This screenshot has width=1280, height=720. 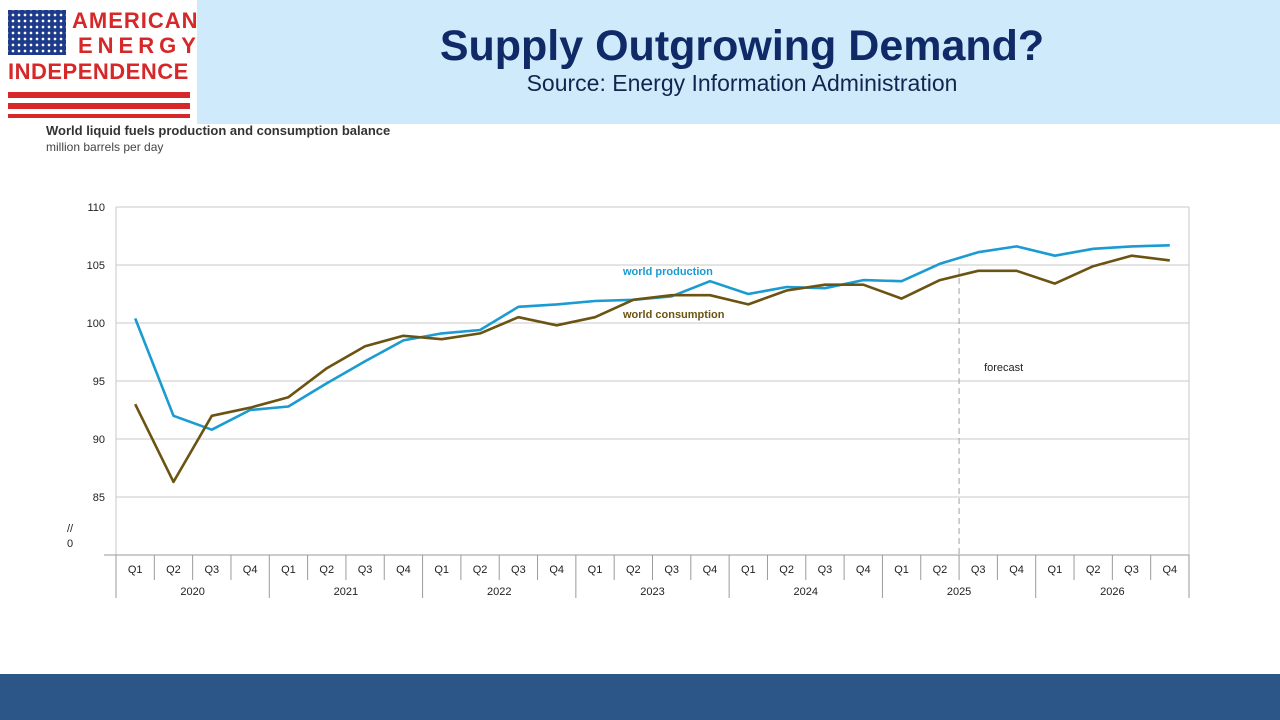 I want to click on forecast-label: forecast, so click(x=1003, y=368).